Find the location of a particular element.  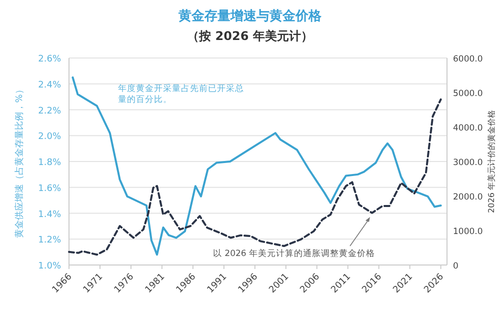

y2-tick-label: 5000.0 is located at coordinates (468, 94).